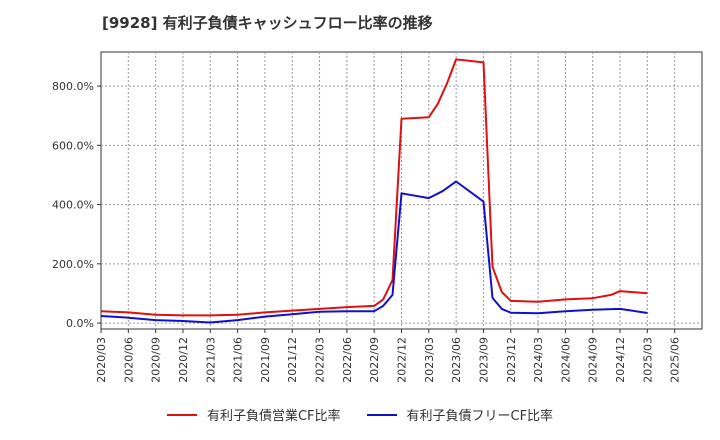 The width and height of the screenshot is (720, 440). Describe the element at coordinates (73, 86) in the screenshot. I see `y-tick-label: 800.0%` at that location.